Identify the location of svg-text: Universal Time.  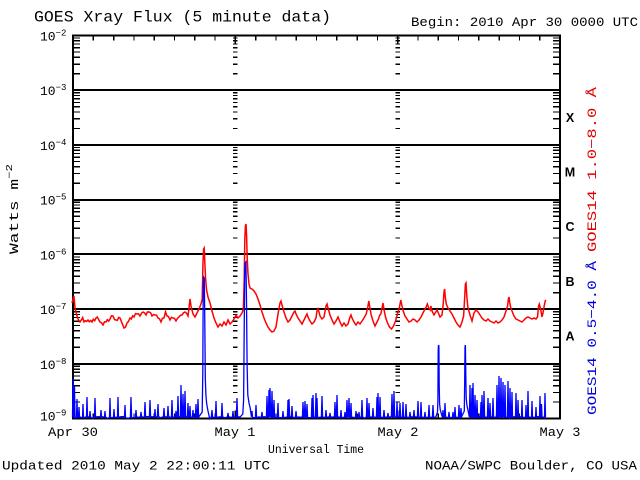
(316, 450).